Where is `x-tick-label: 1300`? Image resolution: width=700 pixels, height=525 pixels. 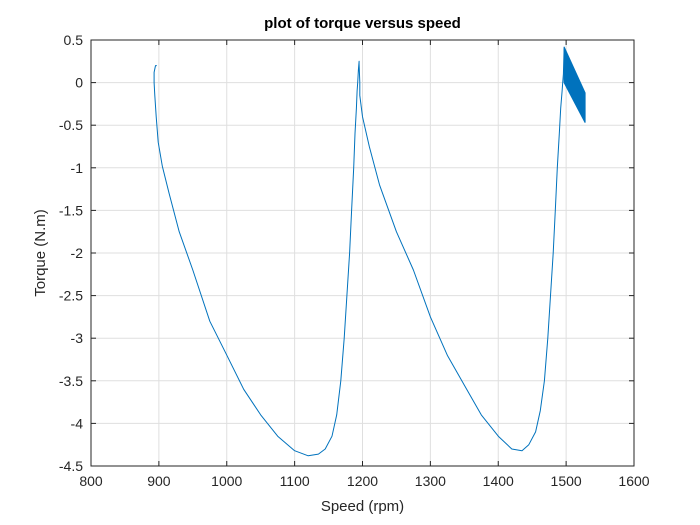 x-tick-label: 1300 is located at coordinates (430, 481).